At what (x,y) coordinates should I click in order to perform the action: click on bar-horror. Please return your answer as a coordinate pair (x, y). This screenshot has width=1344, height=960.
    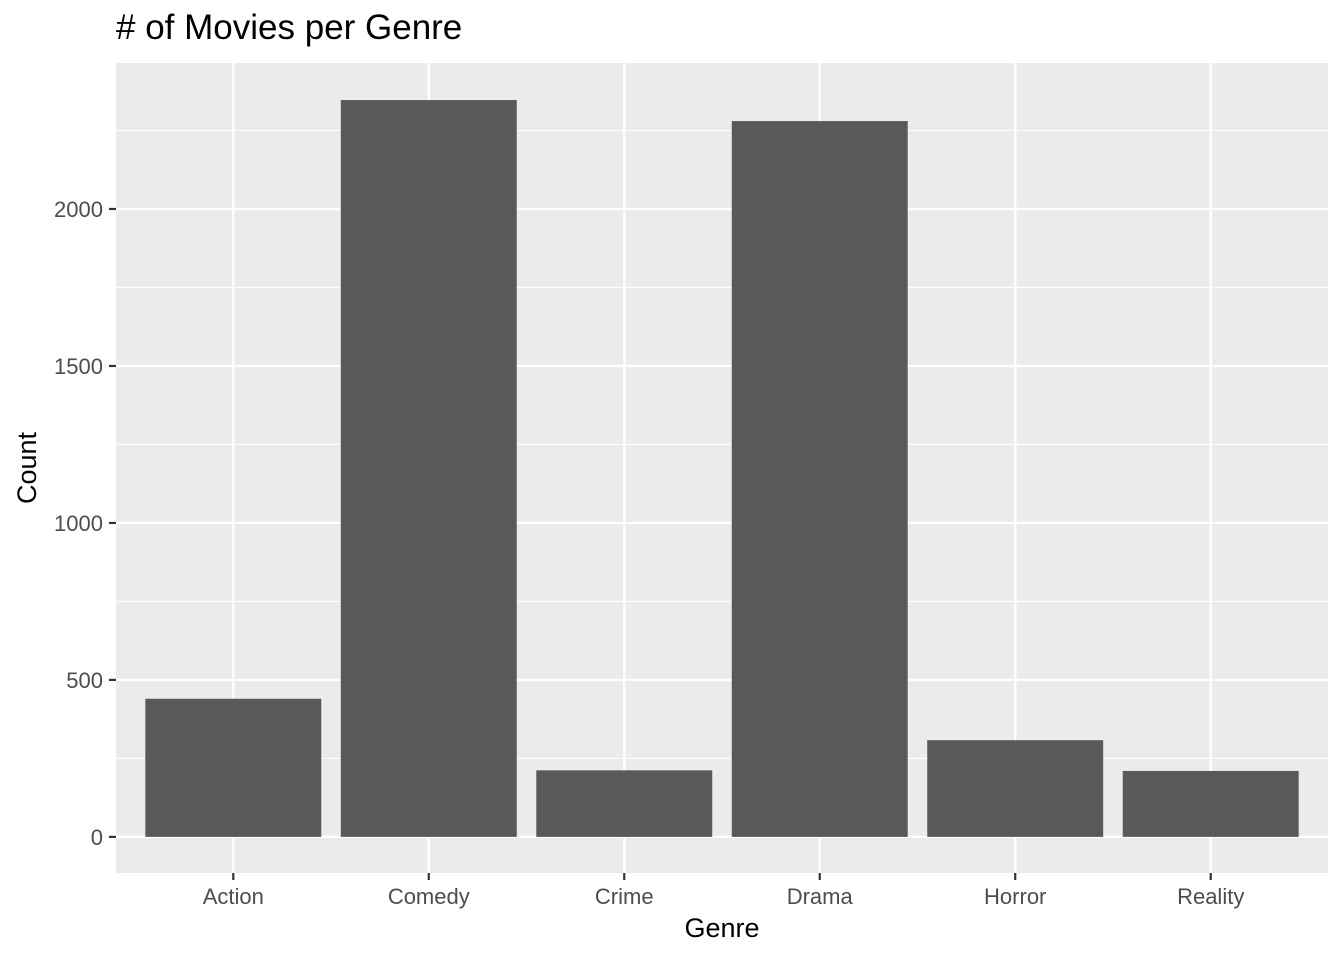
    Looking at the image, I should click on (1015, 788).